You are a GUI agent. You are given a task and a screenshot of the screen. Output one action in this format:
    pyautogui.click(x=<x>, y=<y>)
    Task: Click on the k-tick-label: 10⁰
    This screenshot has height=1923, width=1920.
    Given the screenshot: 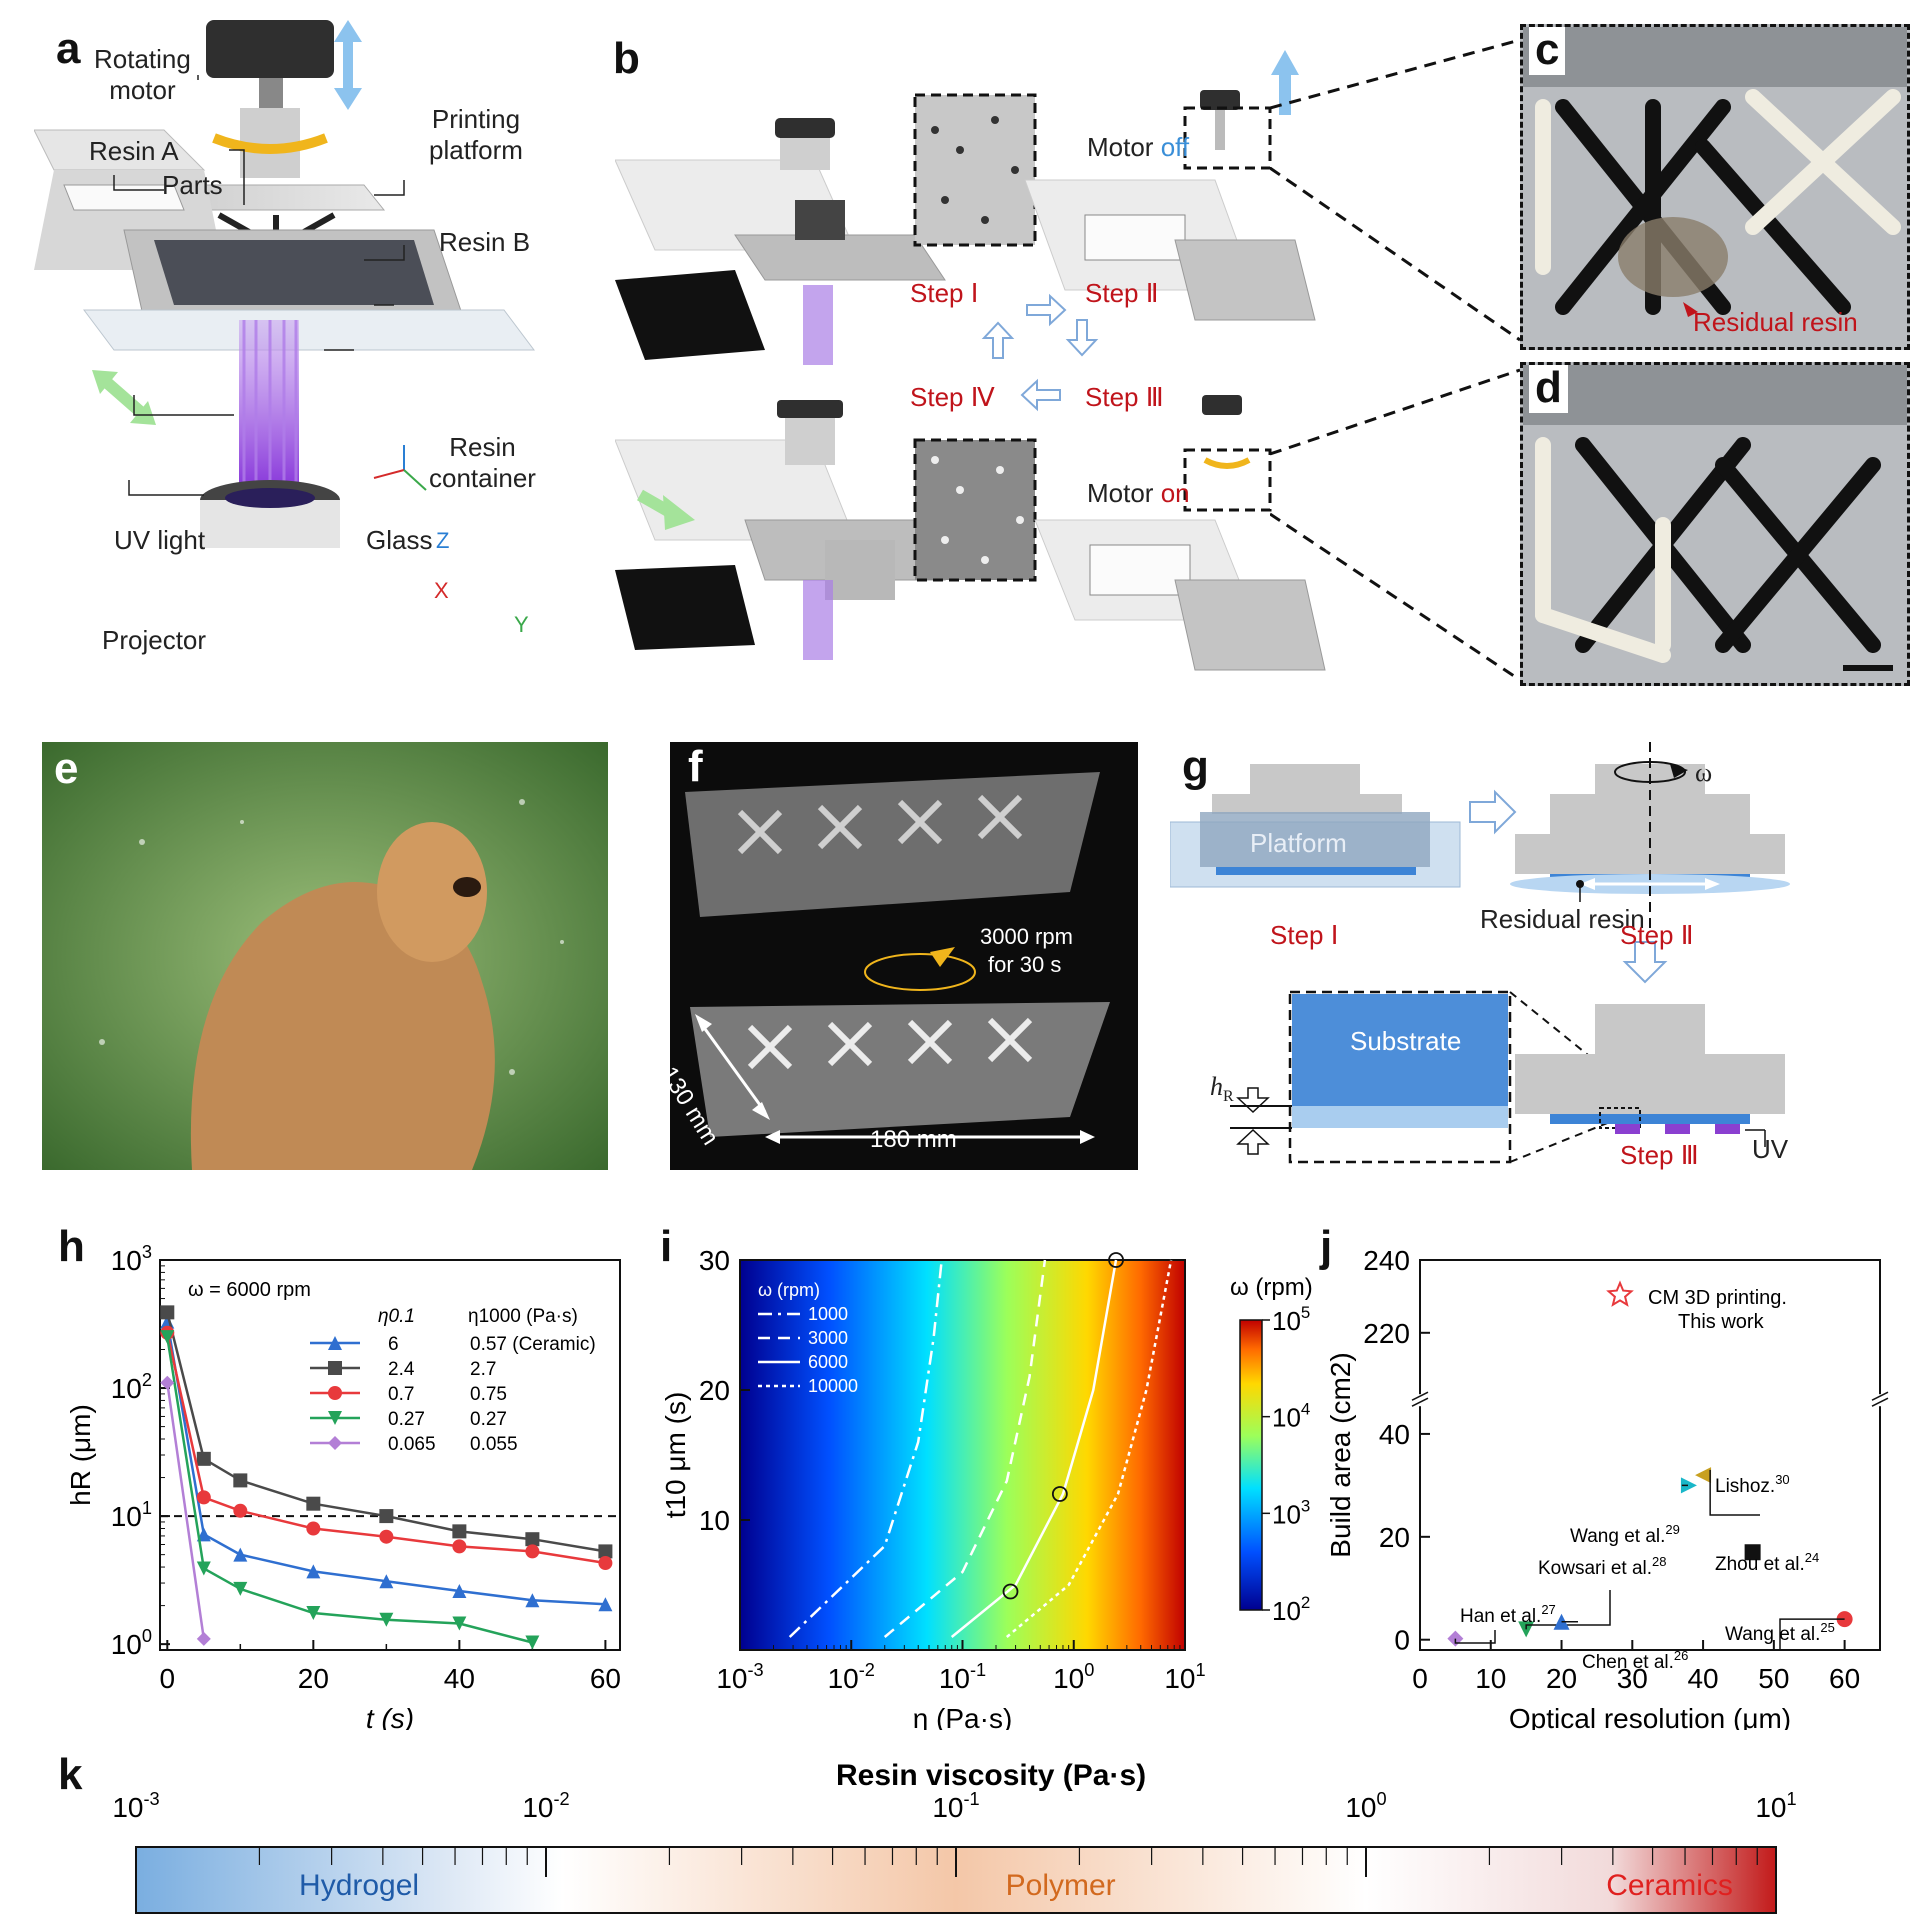 What is the action you would take?
    pyautogui.click(x=1365, y=1806)
    